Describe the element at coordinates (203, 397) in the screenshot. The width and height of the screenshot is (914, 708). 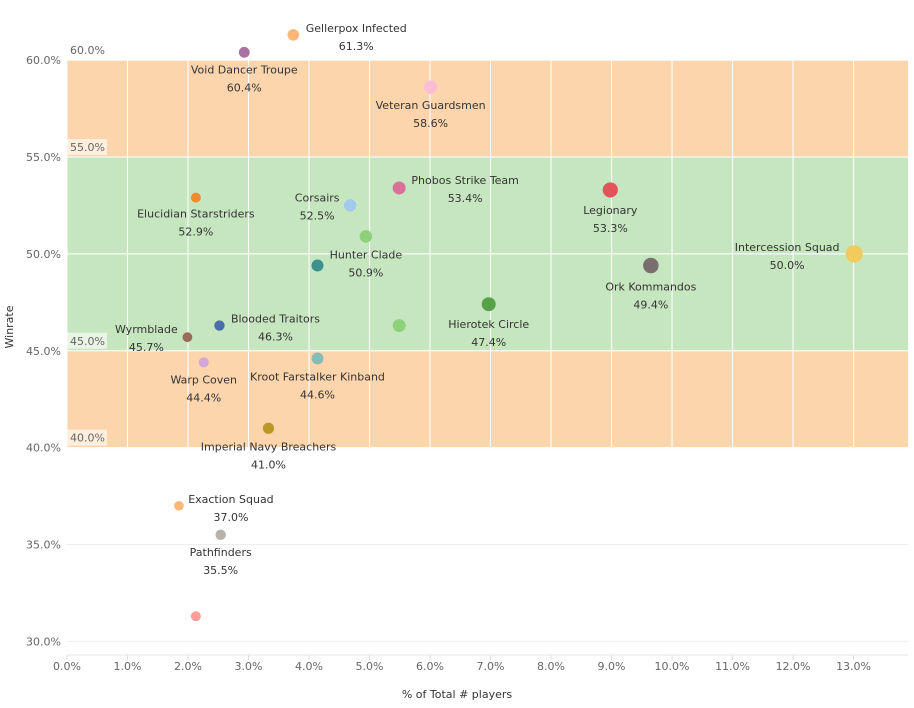
I see `point-value-label: 44.4%` at that location.